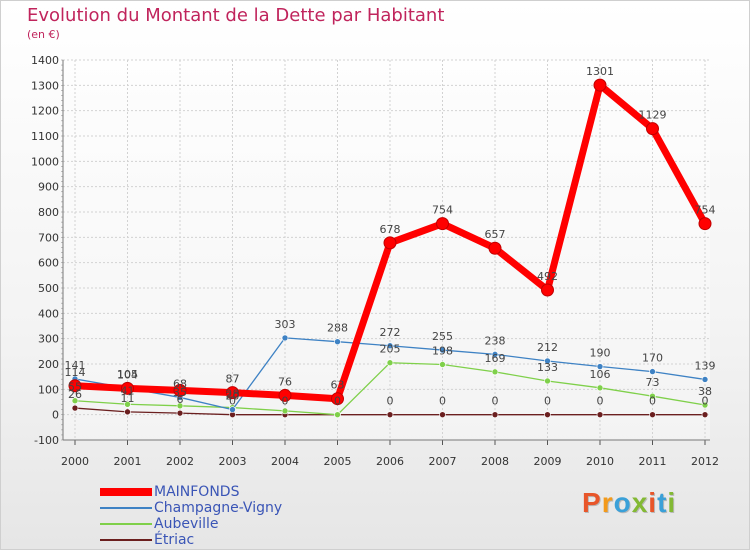 This screenshot has width=750, height=550. I want to click on data-label: 1129, so click(653, 115).